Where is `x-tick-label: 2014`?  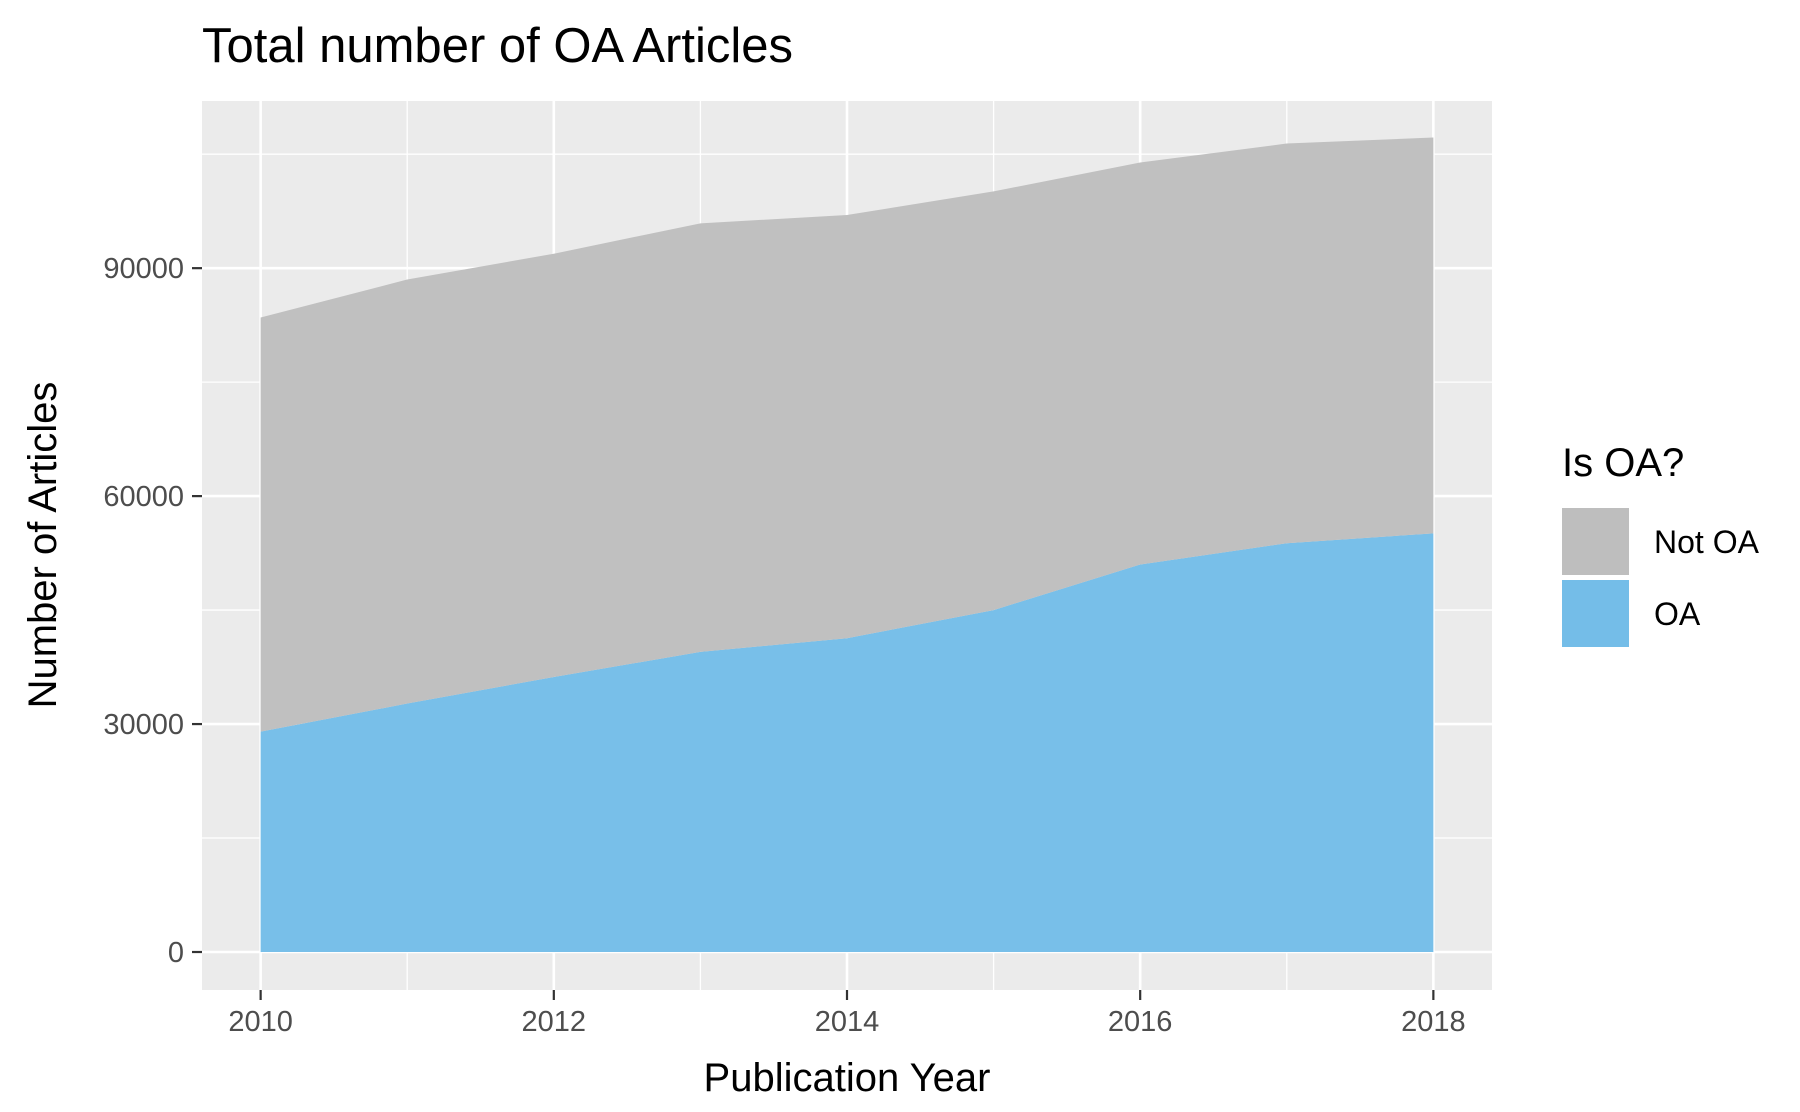
x-tick-label: 2014 is located at coordinates (847, 1022).